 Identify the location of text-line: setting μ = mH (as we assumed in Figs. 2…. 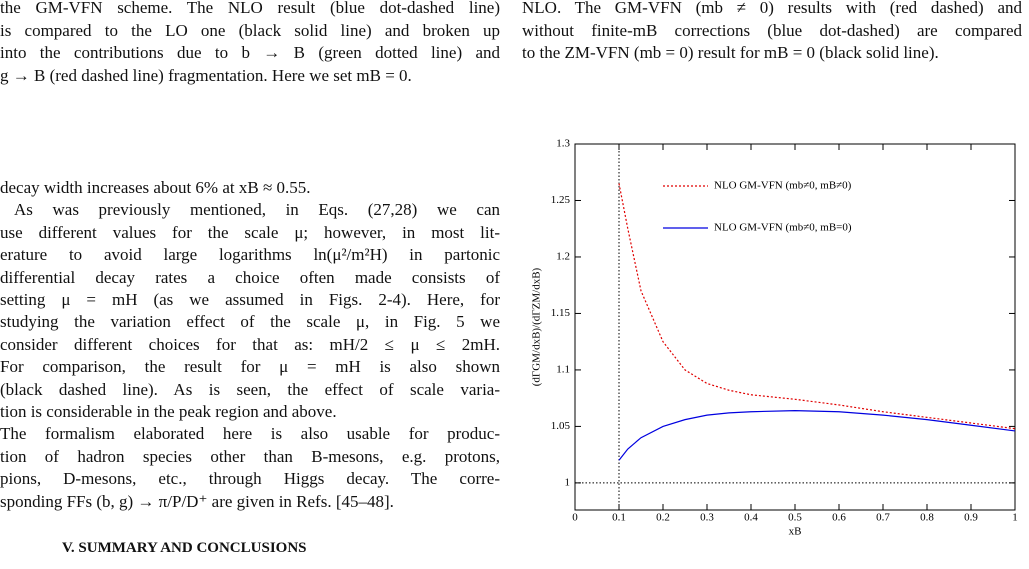
(250, 299).